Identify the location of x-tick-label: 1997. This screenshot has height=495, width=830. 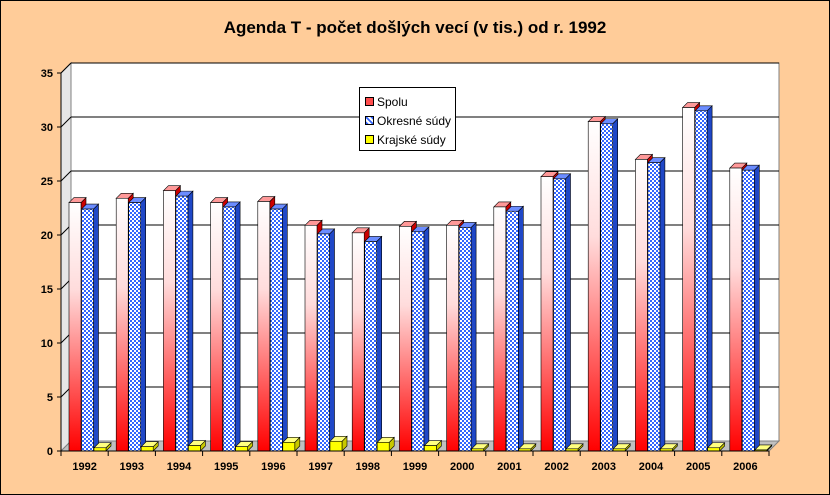
(320, 467).